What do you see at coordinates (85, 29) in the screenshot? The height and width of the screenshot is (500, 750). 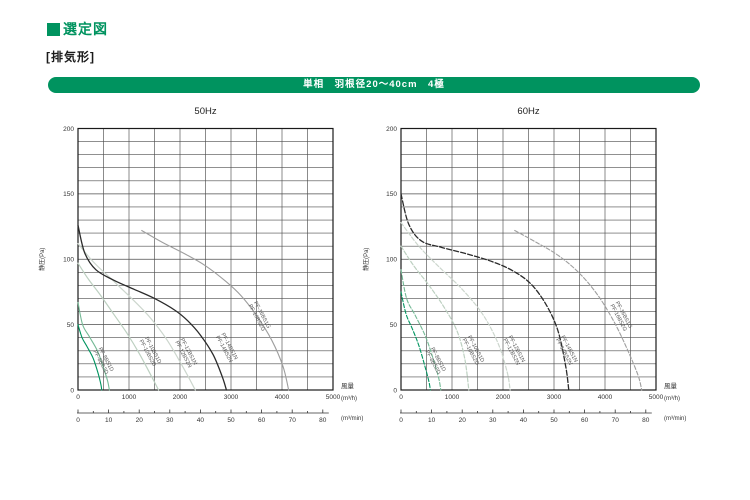 I see `page-title: 選定図` at bounding box center [85, 29].